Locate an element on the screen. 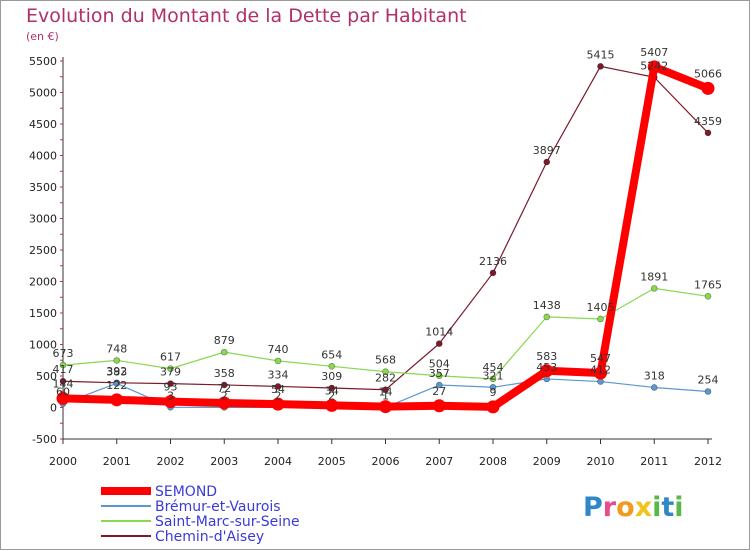 The height and width of the screenshot is (550, 750). data-label: 54 is located at coordinates (278, 389).